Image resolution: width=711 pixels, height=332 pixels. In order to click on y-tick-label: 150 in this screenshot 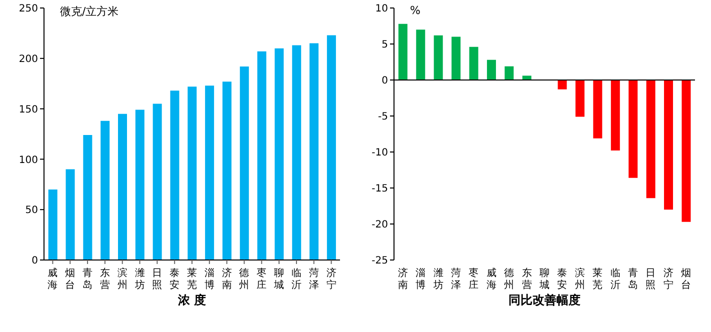, I will do `click(28, 110)`.